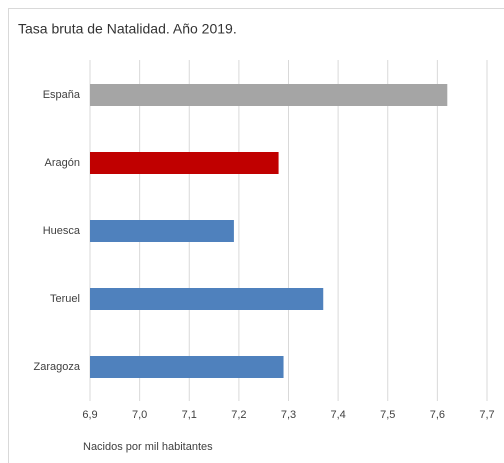 This screenshot has width=504, height=463. What do you see at coordinates (89, 415) in the screenshot?
I see `x-tick-label: 6,9` at bounding box center [89, 415].